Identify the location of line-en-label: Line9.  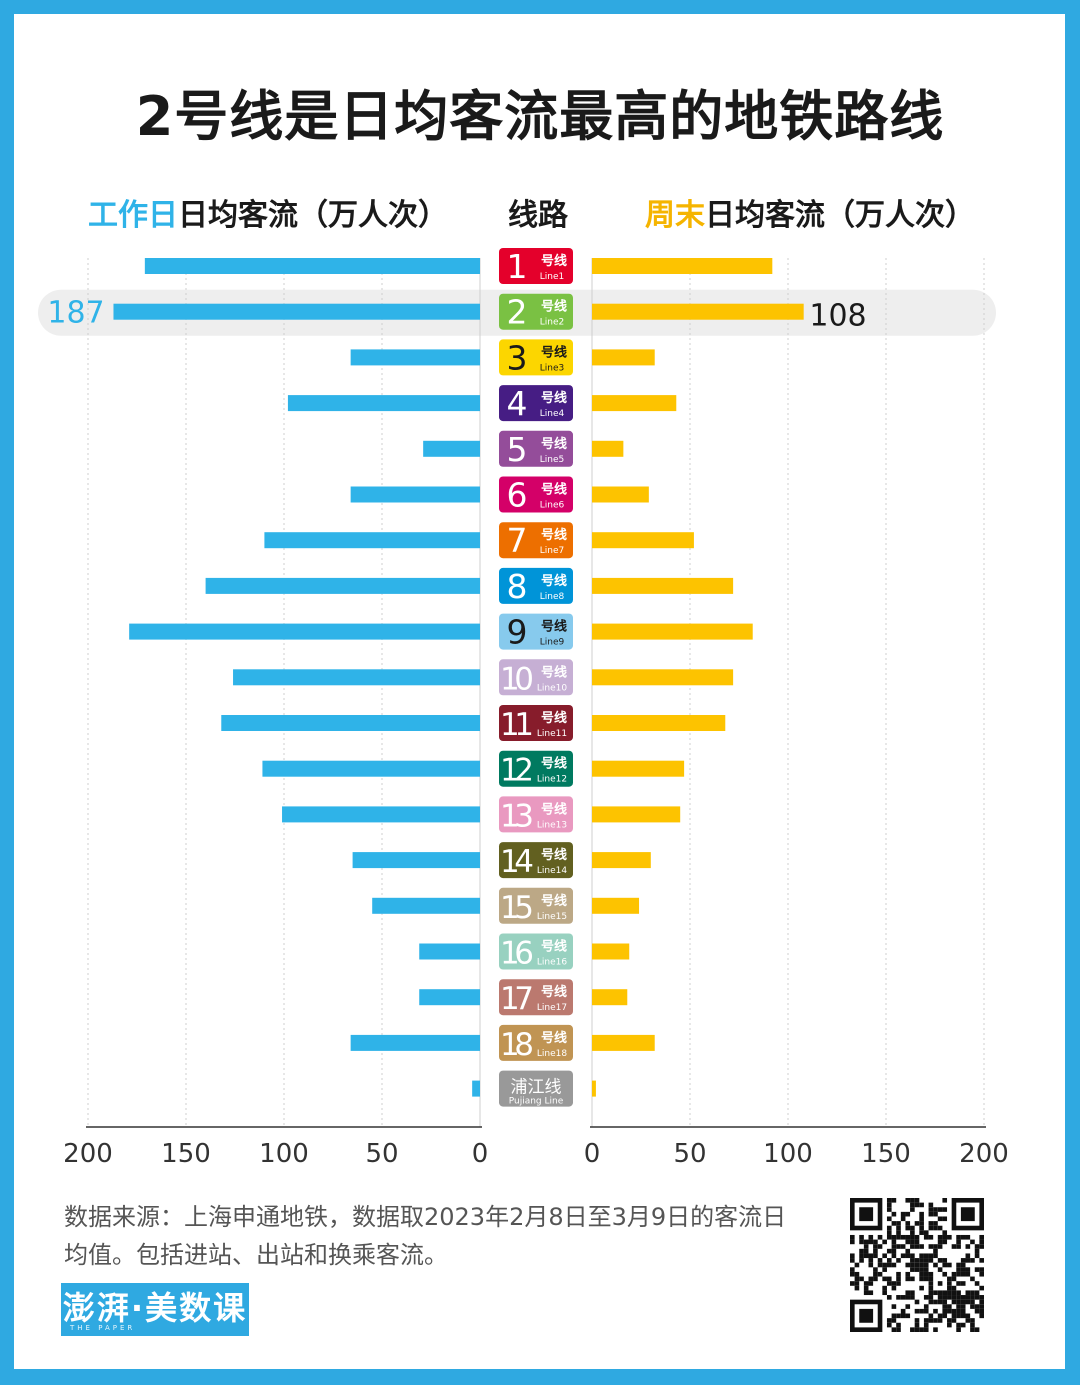
(552, 643).